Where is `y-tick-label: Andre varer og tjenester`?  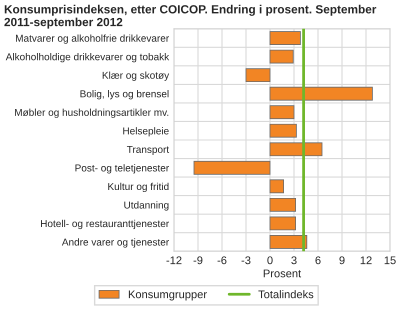 y-tick-label: Andre varer og tjenester is located at coordinates (115, 243).